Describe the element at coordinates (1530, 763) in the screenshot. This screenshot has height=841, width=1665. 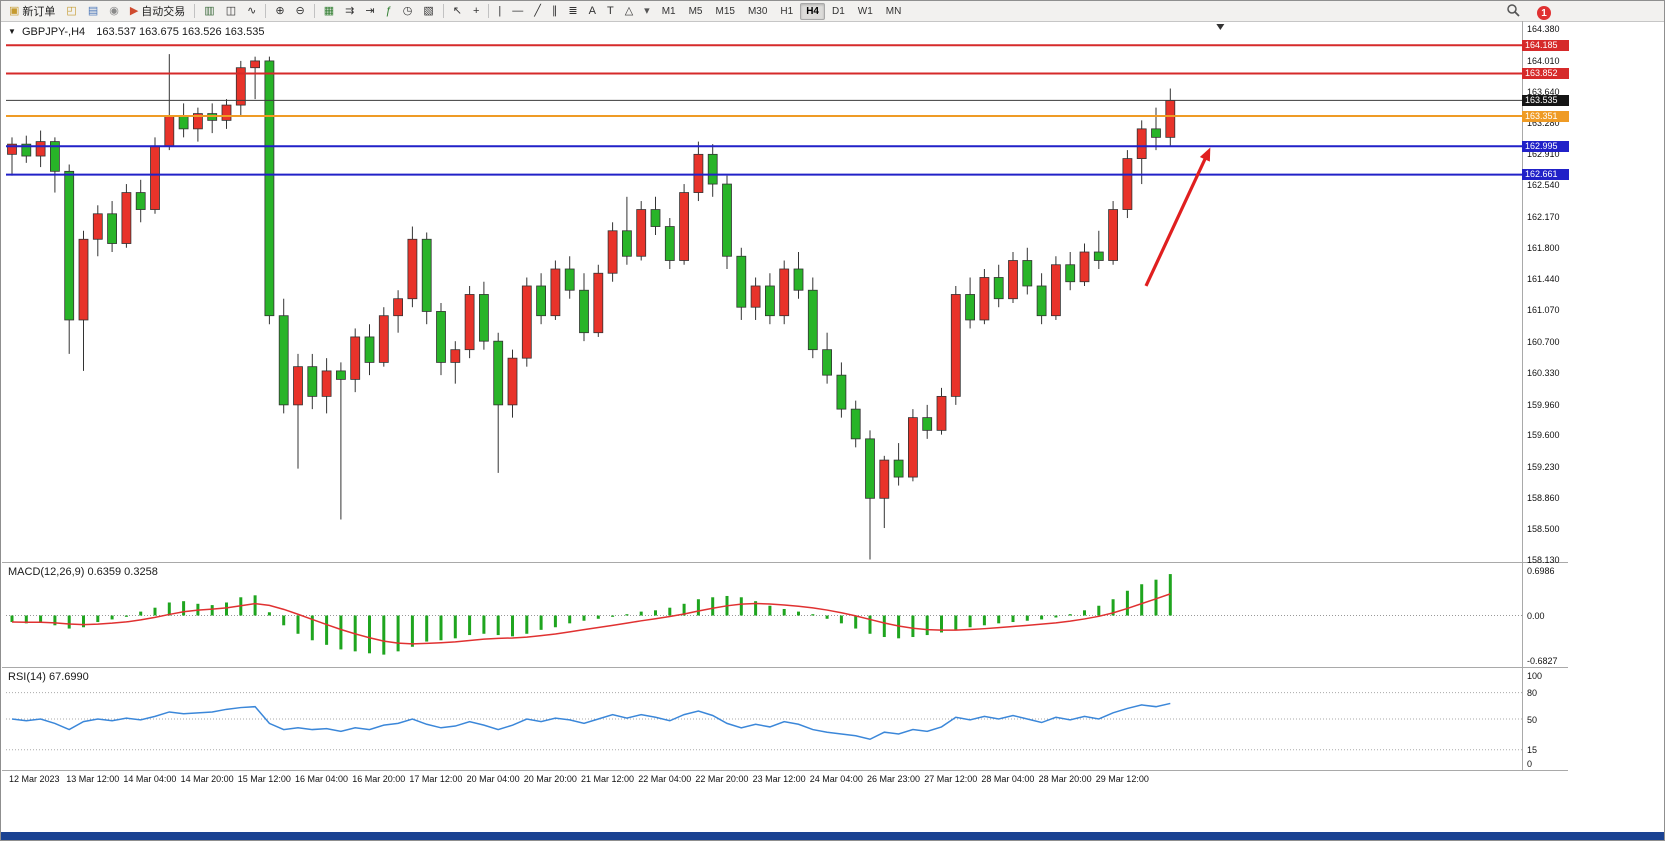
I see `rsi-axis-tick: 0` at that location.